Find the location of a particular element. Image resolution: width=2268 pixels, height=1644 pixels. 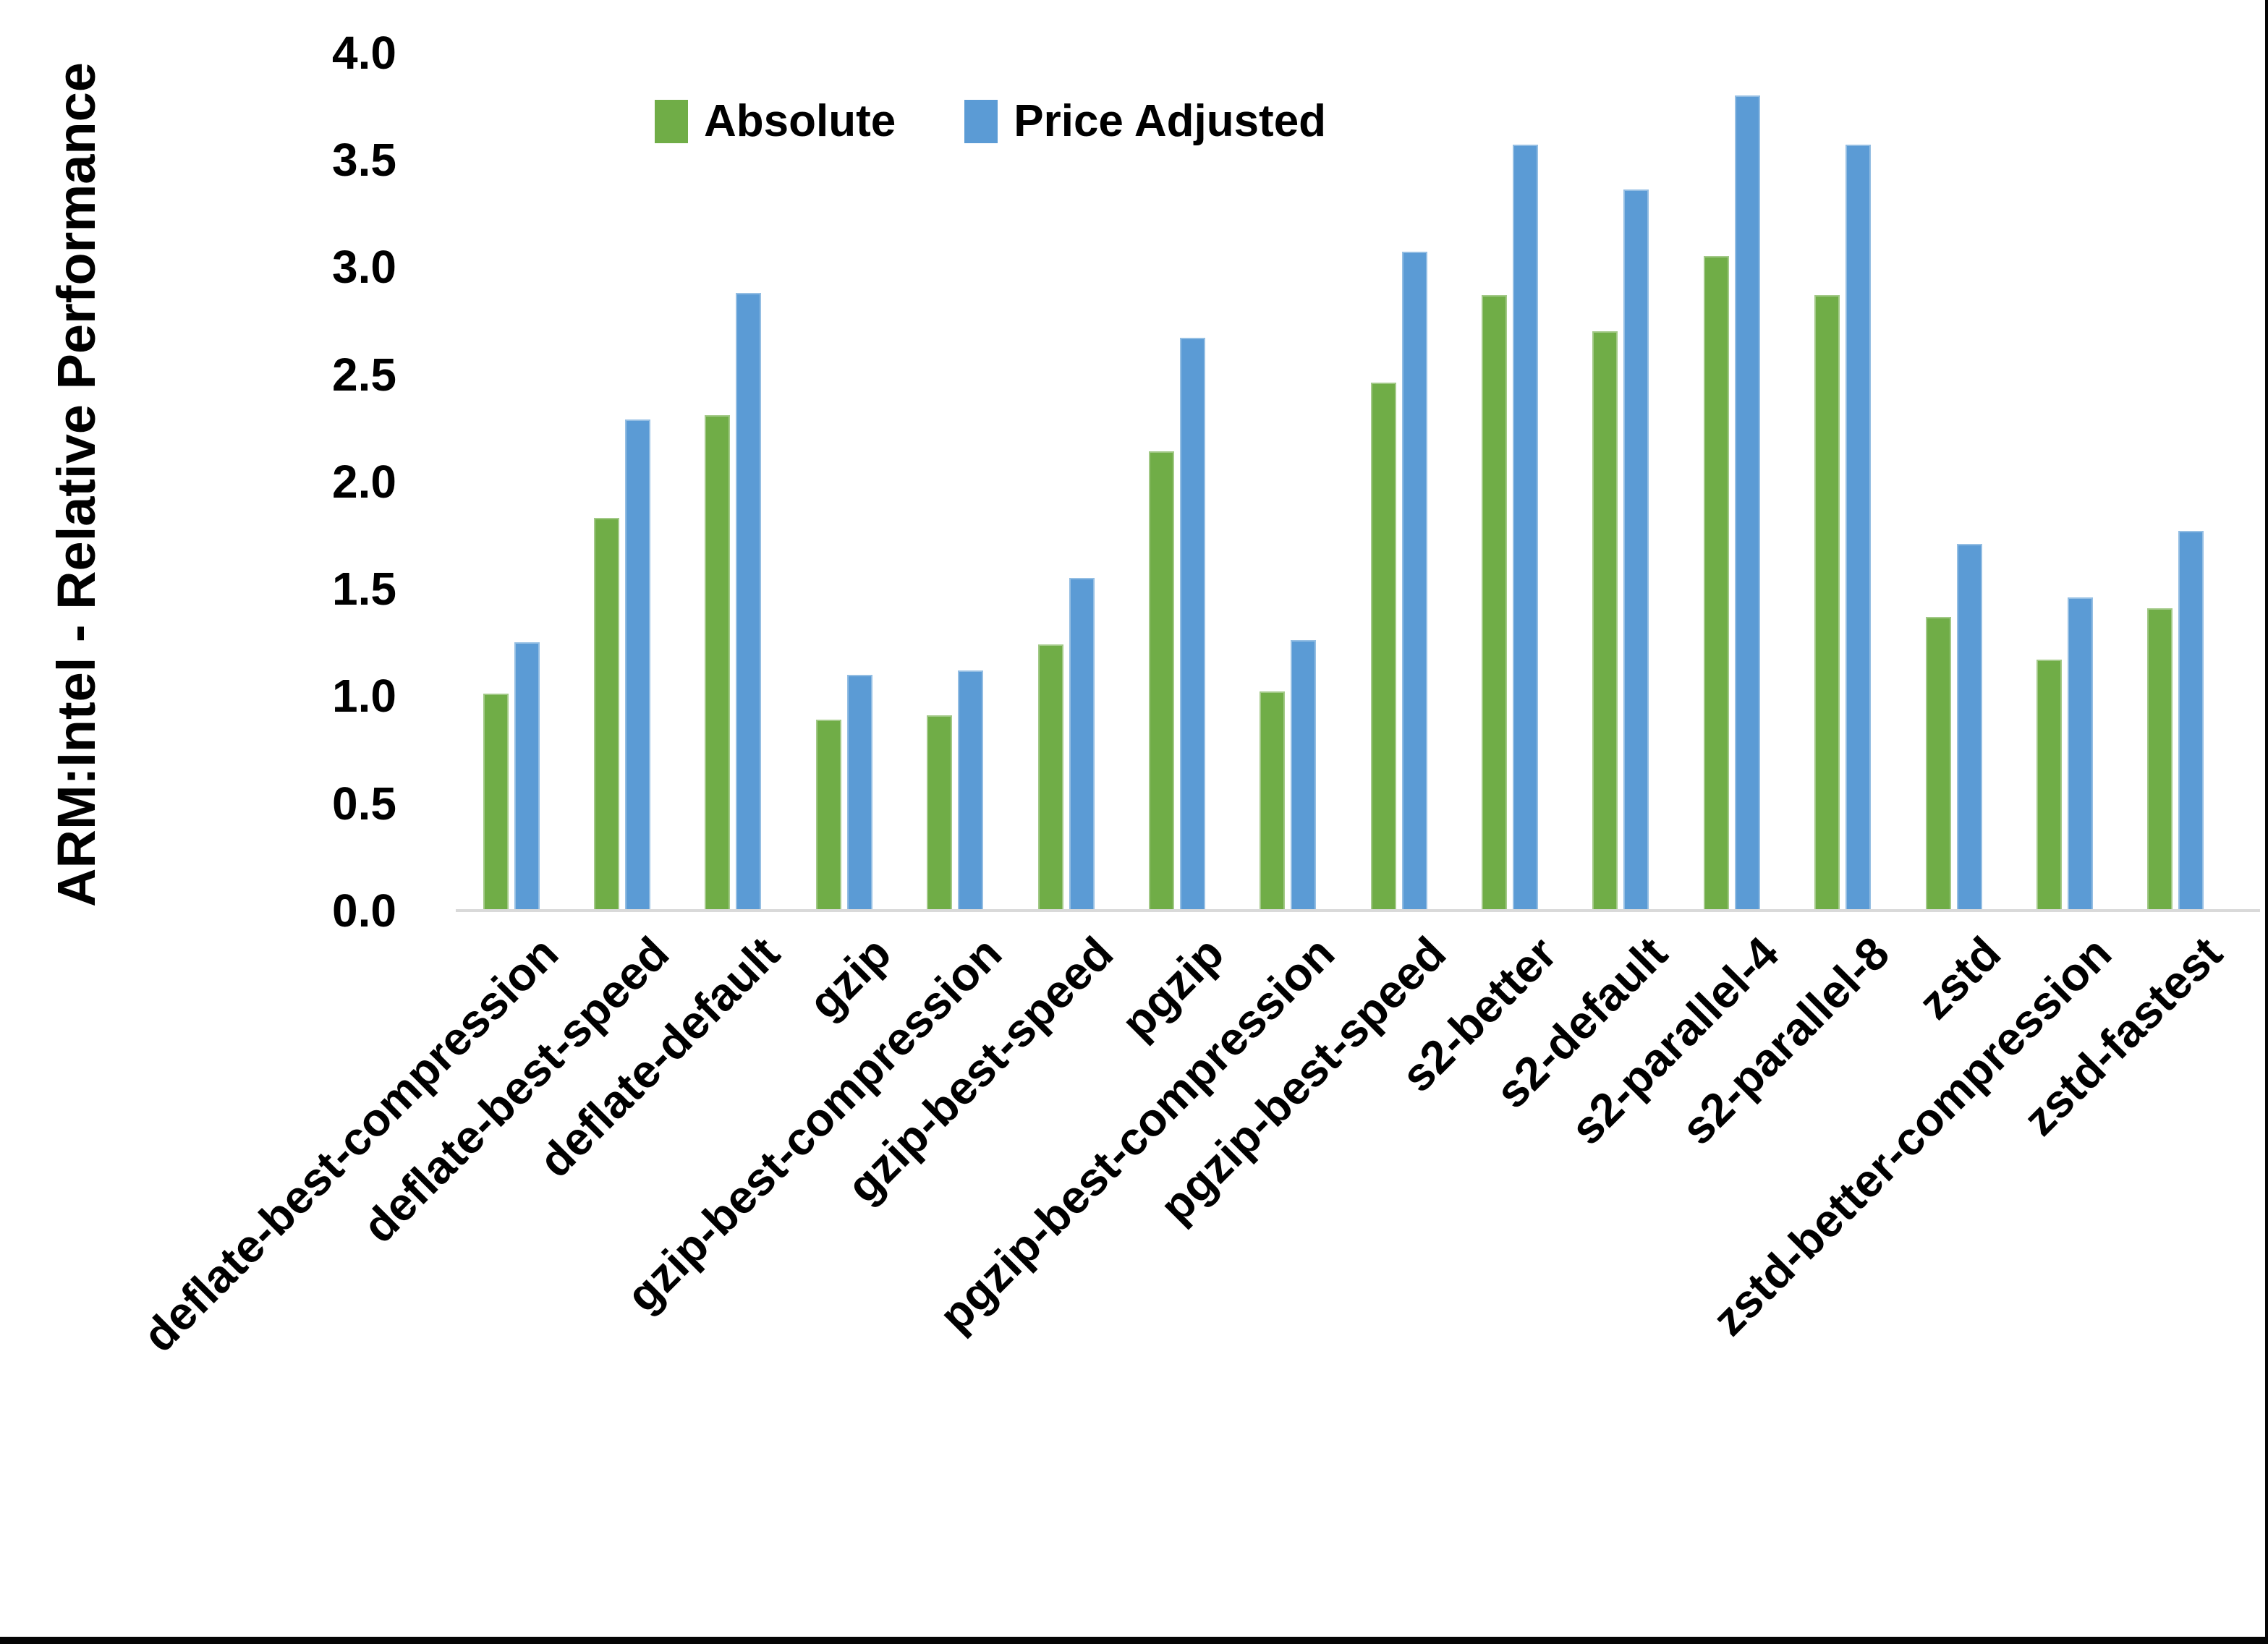

y-tick-label-3.5: 3.5 is located at coordinates (364, 159).